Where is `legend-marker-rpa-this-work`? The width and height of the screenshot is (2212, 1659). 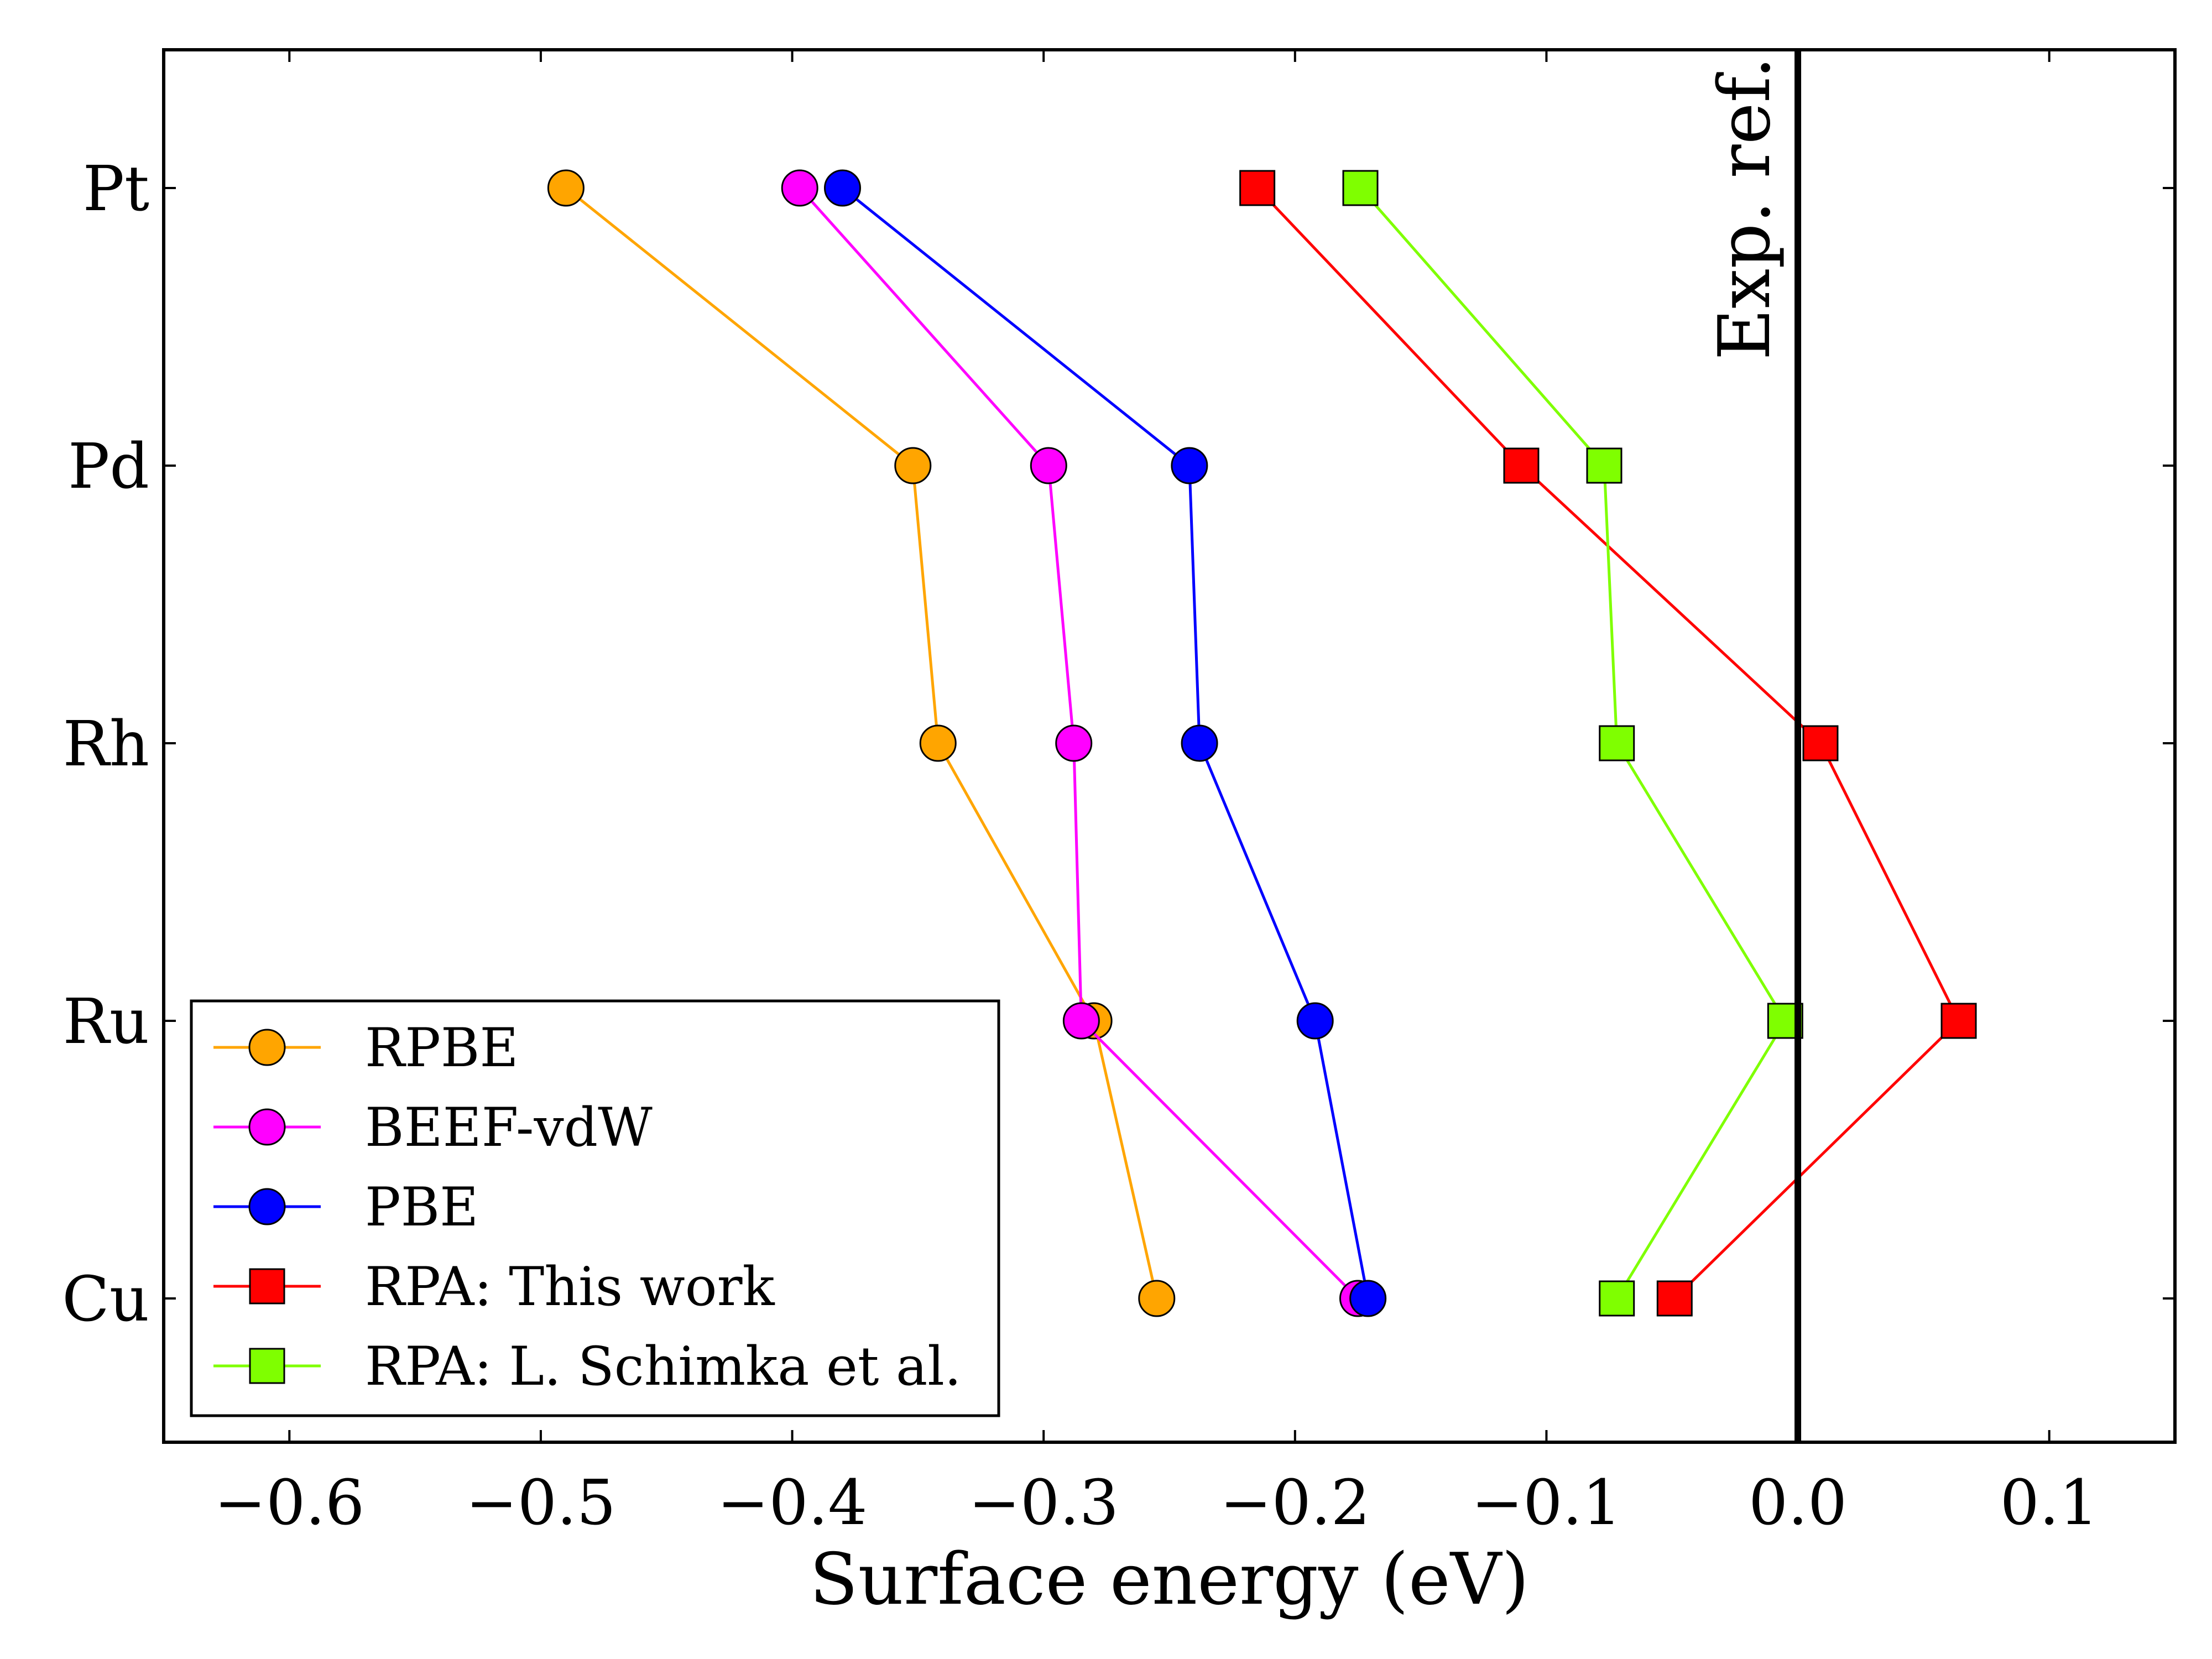
legend-marker-rpa-this-work is located at coordinates (267, 1287).